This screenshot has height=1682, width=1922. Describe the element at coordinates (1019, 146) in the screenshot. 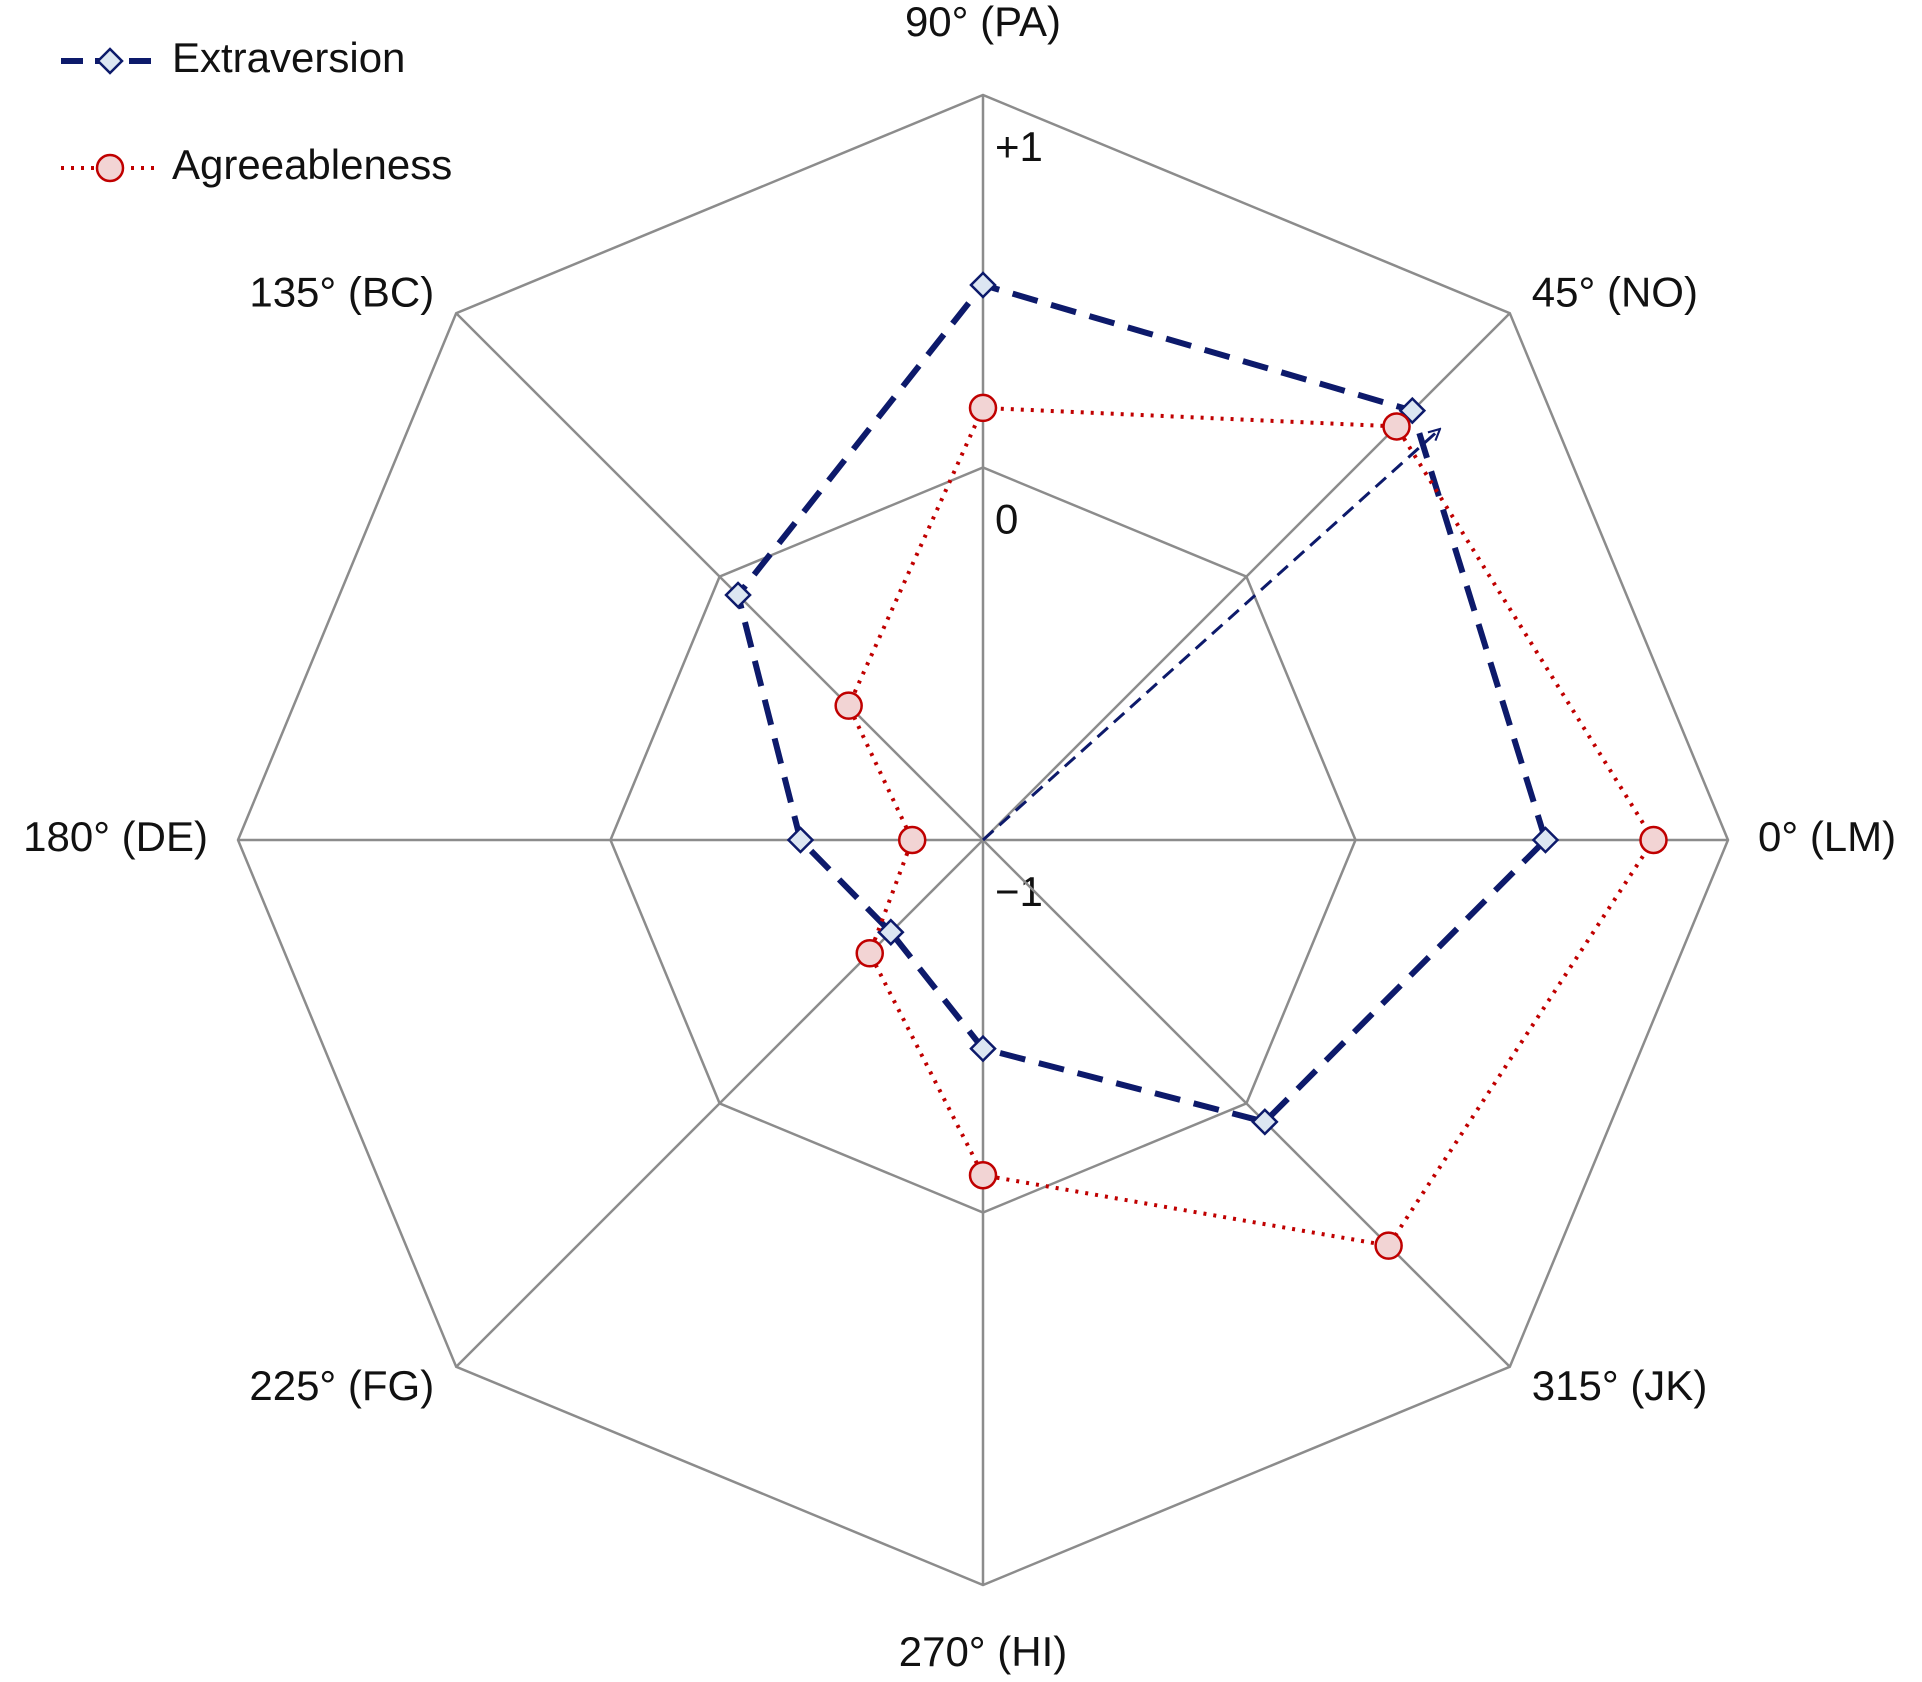

I see `y-tick-label: +1` at that location.